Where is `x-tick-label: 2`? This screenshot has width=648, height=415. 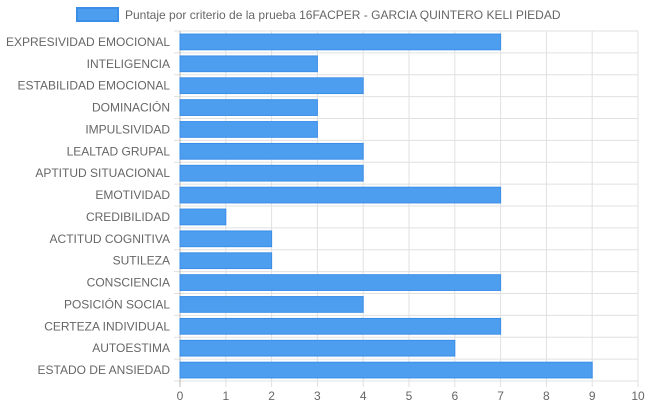
x-tick-label: 2 is located at coordinates (271, 396).